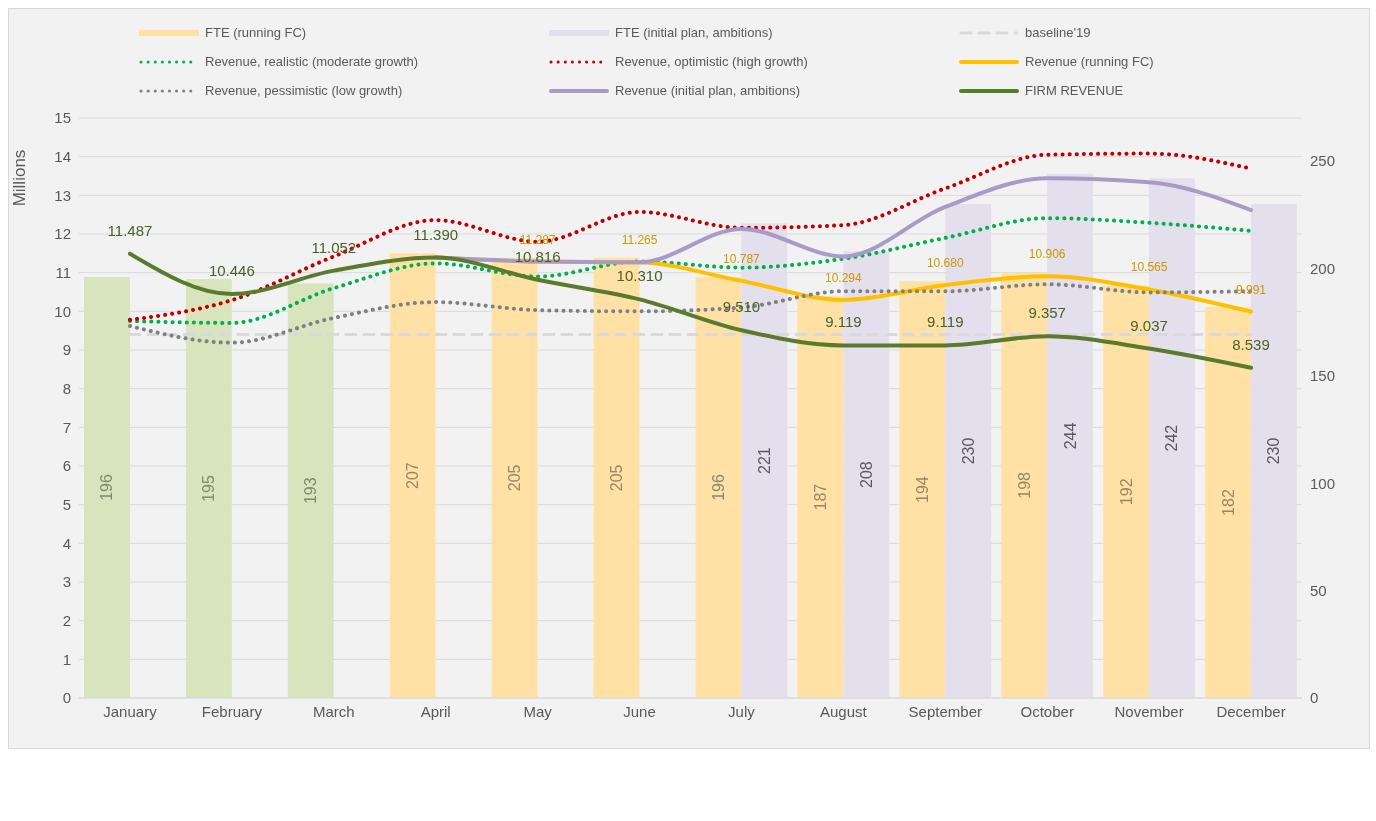  Describe the element at coordinates (844, 711) in the screenshot. I see `x-tick-label: August` at that location.